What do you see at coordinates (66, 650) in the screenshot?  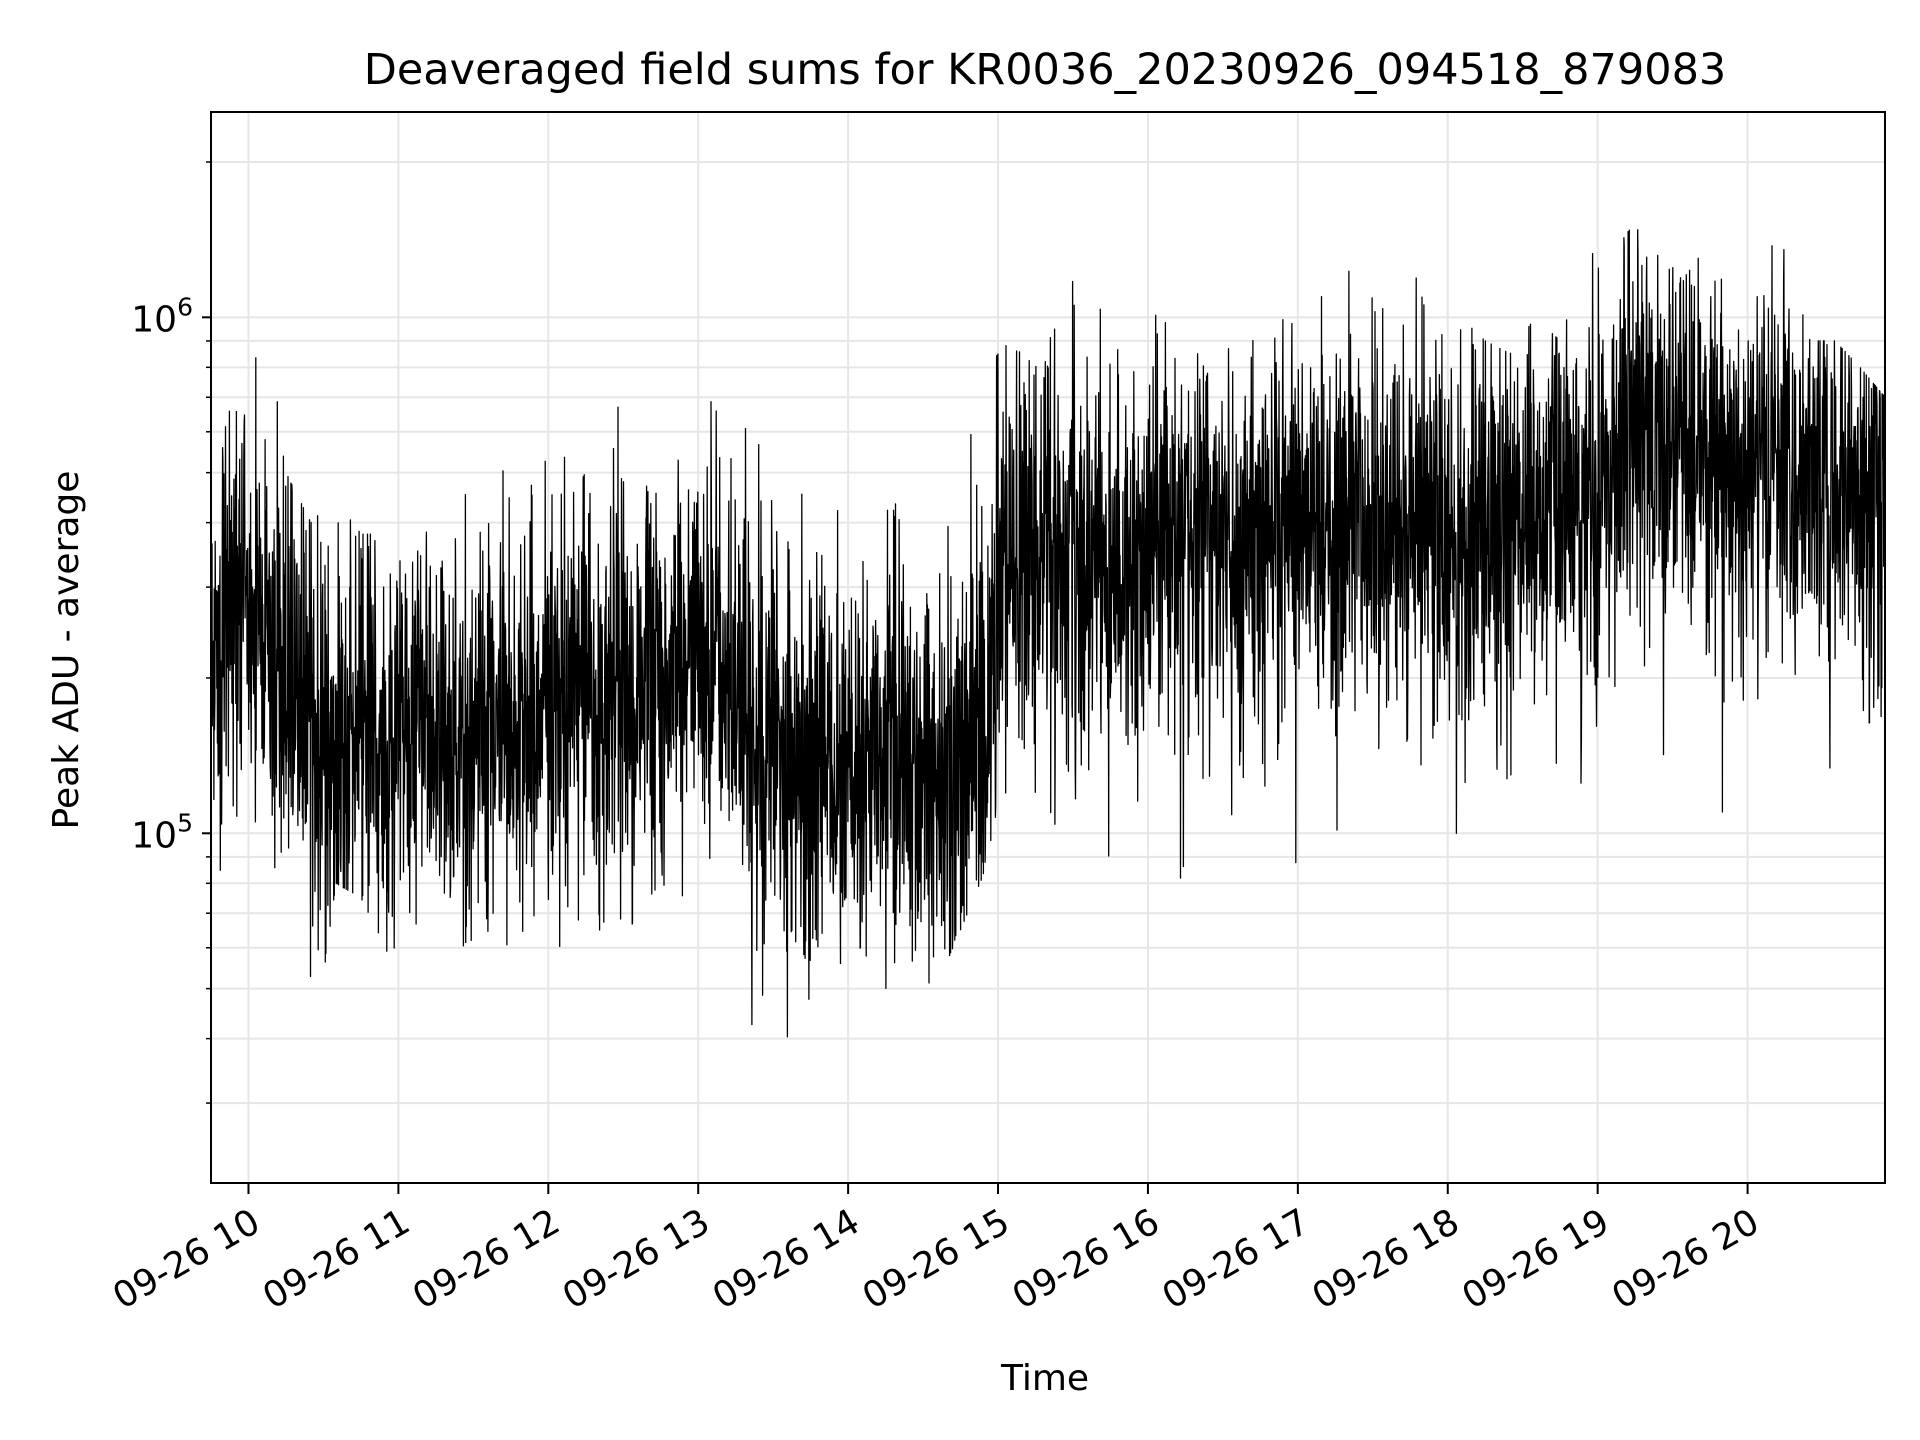 I see `y-axis-label: Peak ADU - average` at bounding box center [66, 650].